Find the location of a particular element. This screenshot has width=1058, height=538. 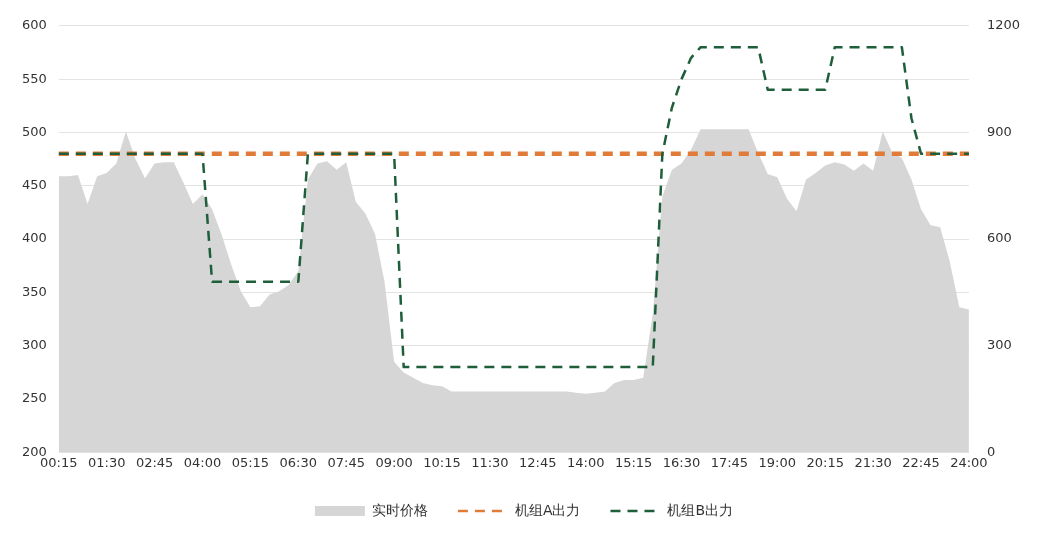

y-tick-label: 500 is located at coordinates (34, 131).